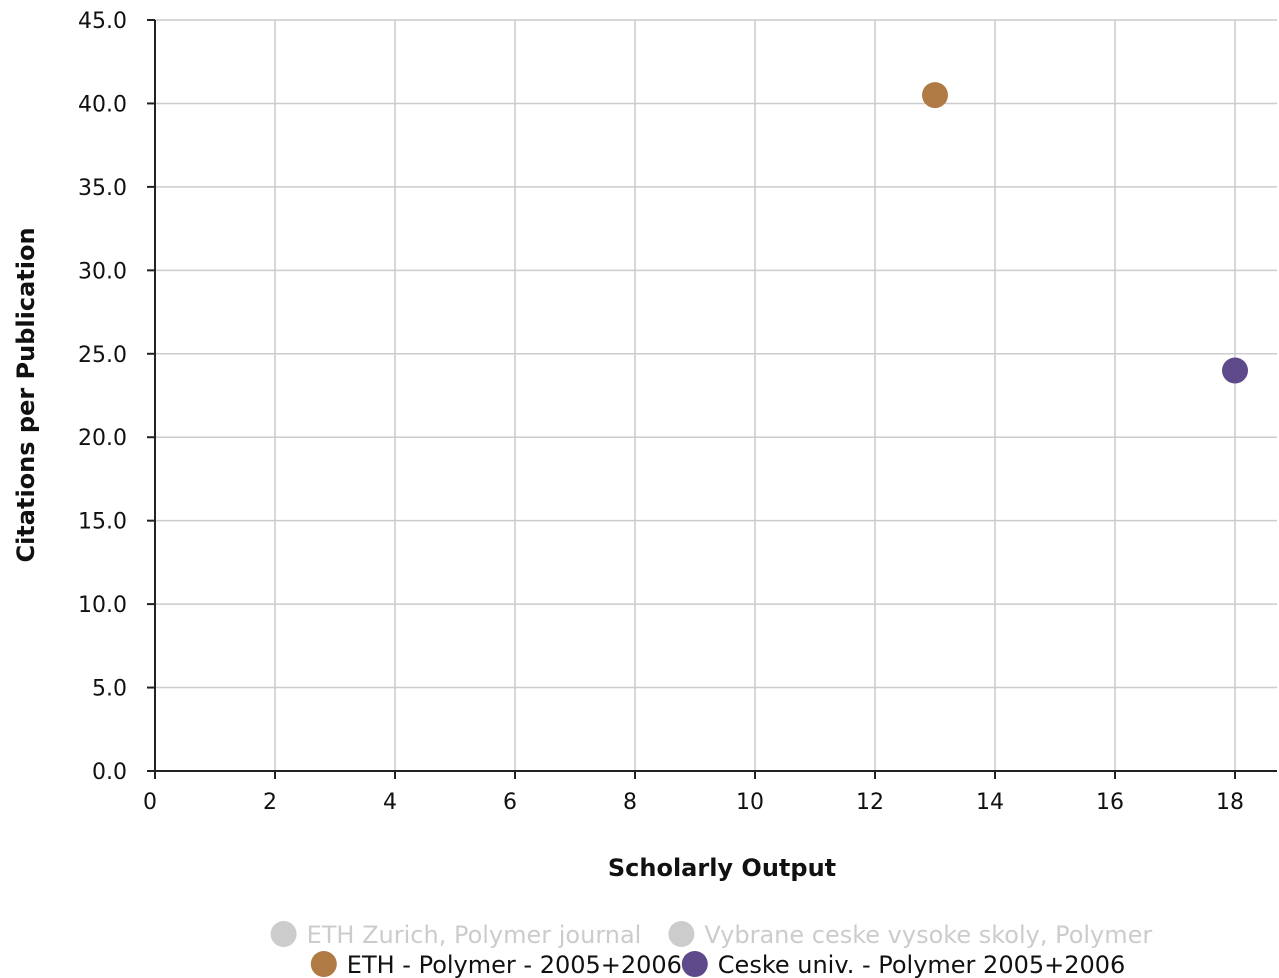  What do you see at coordinates (26, 394) in the screenshot?
I see `y-axis-title: Citations per Publication` at bounding box center [26, 394].